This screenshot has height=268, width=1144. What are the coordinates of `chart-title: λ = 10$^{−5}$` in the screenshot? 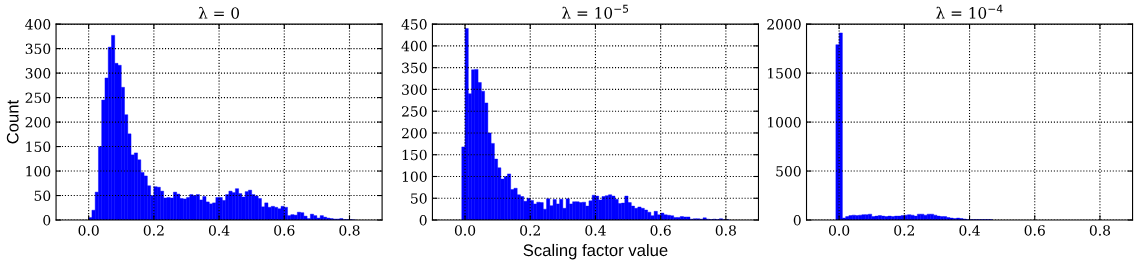 It's located at (595, 11).